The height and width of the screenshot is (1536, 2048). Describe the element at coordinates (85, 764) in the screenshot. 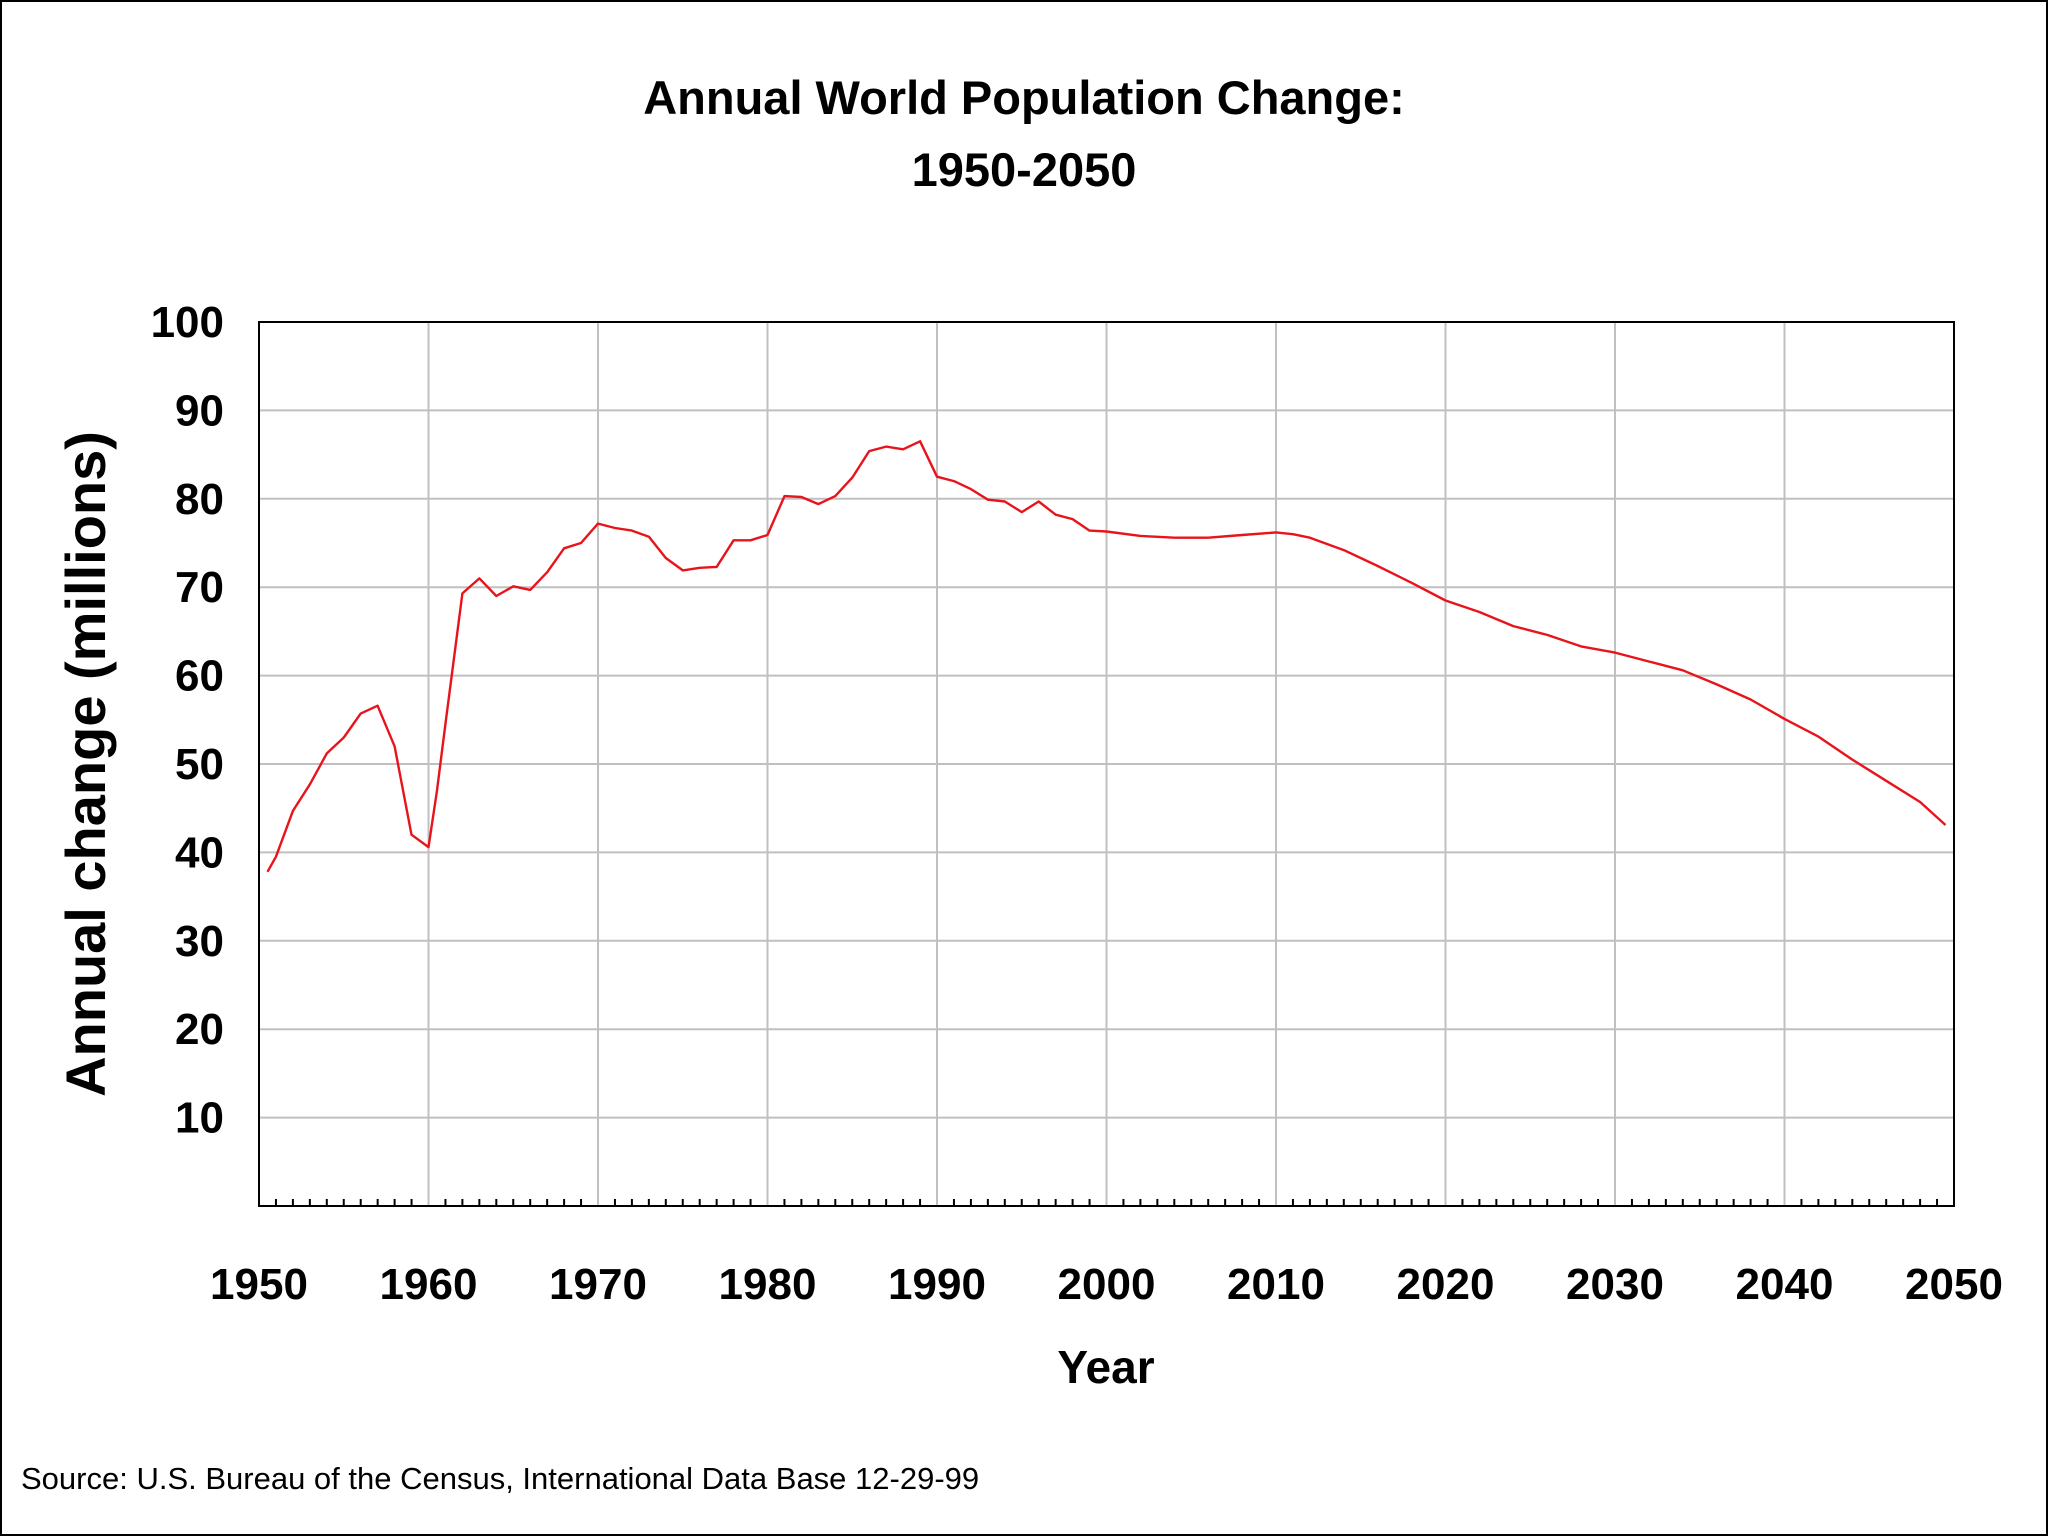

I see `y-axis-label: Annual change (millions)` at that location.